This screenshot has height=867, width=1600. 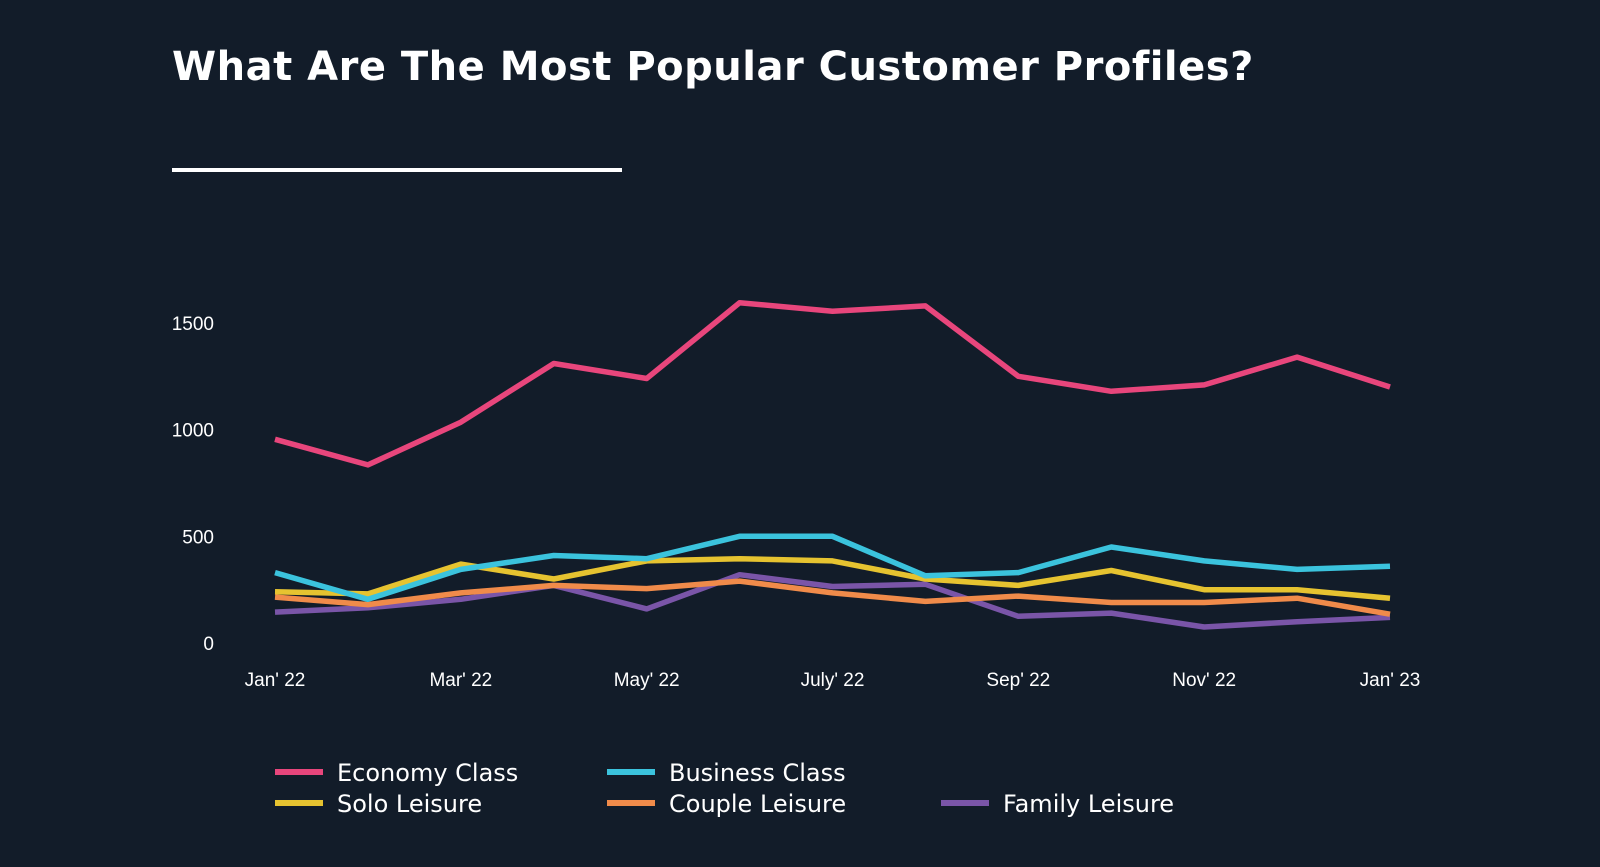 I want to click on x-tick-label: Mar' 22, so click(x=460, y=680).